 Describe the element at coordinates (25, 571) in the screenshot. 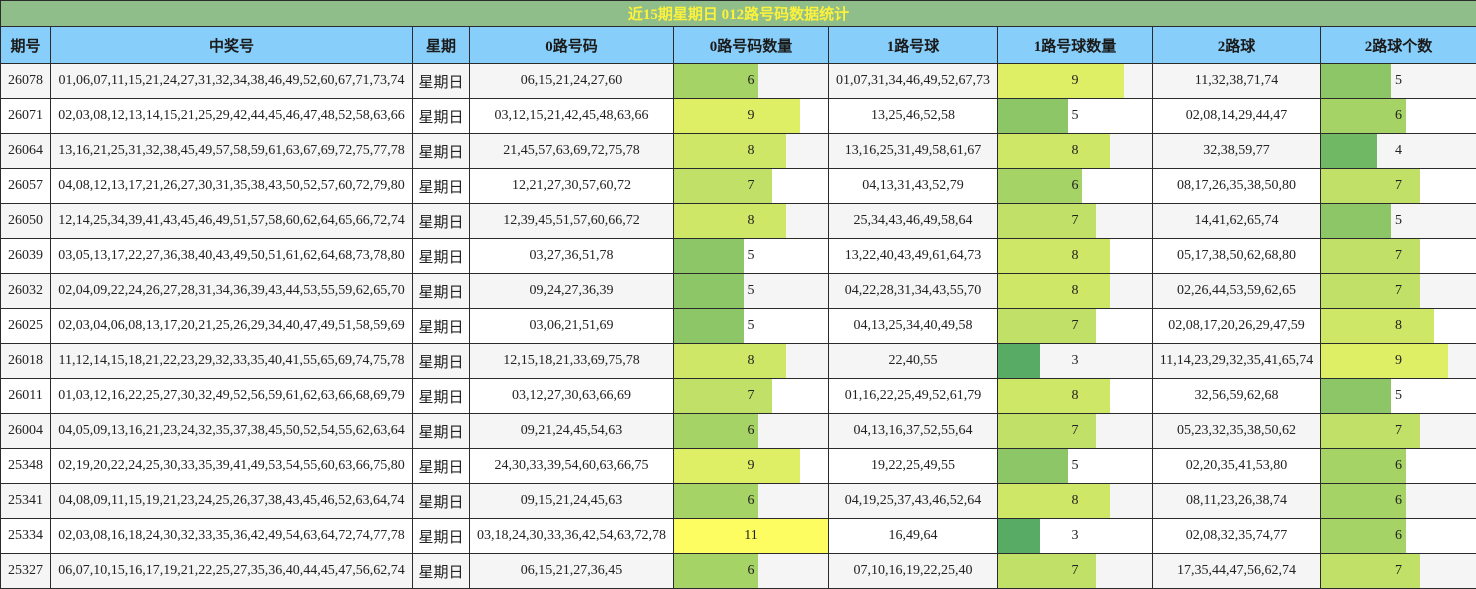

I see `issue-cell: 25327` at that location.